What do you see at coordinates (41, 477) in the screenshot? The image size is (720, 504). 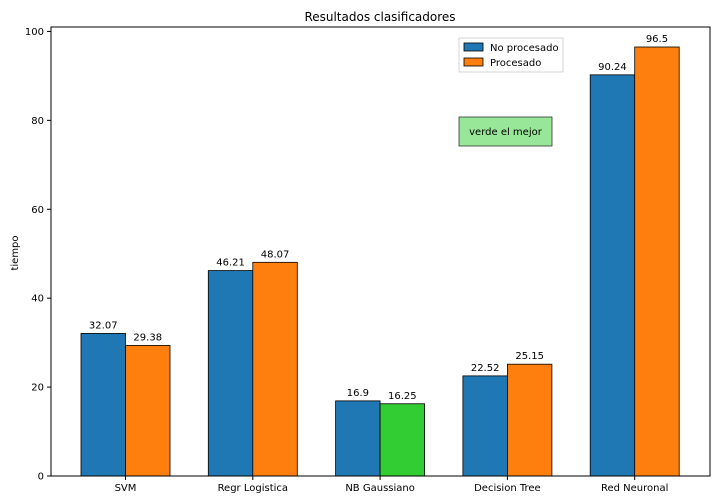 I see `y-tick-label-0: 0` at bounding box center [41, 477].